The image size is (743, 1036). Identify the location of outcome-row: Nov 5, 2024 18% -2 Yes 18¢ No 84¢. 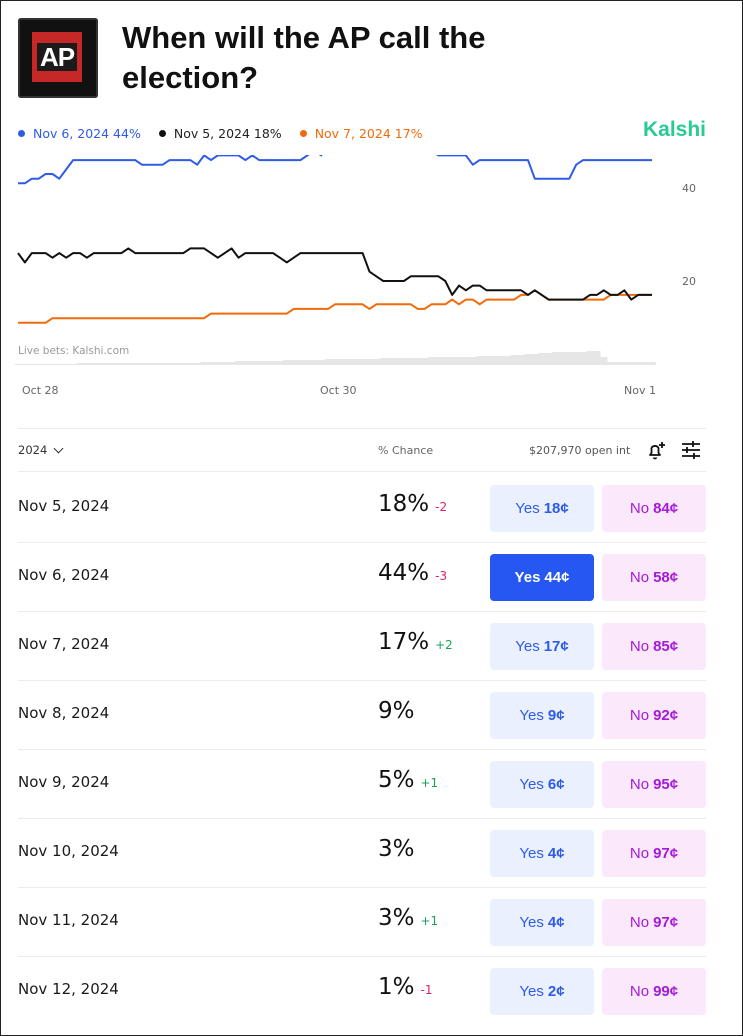
(362, 507).